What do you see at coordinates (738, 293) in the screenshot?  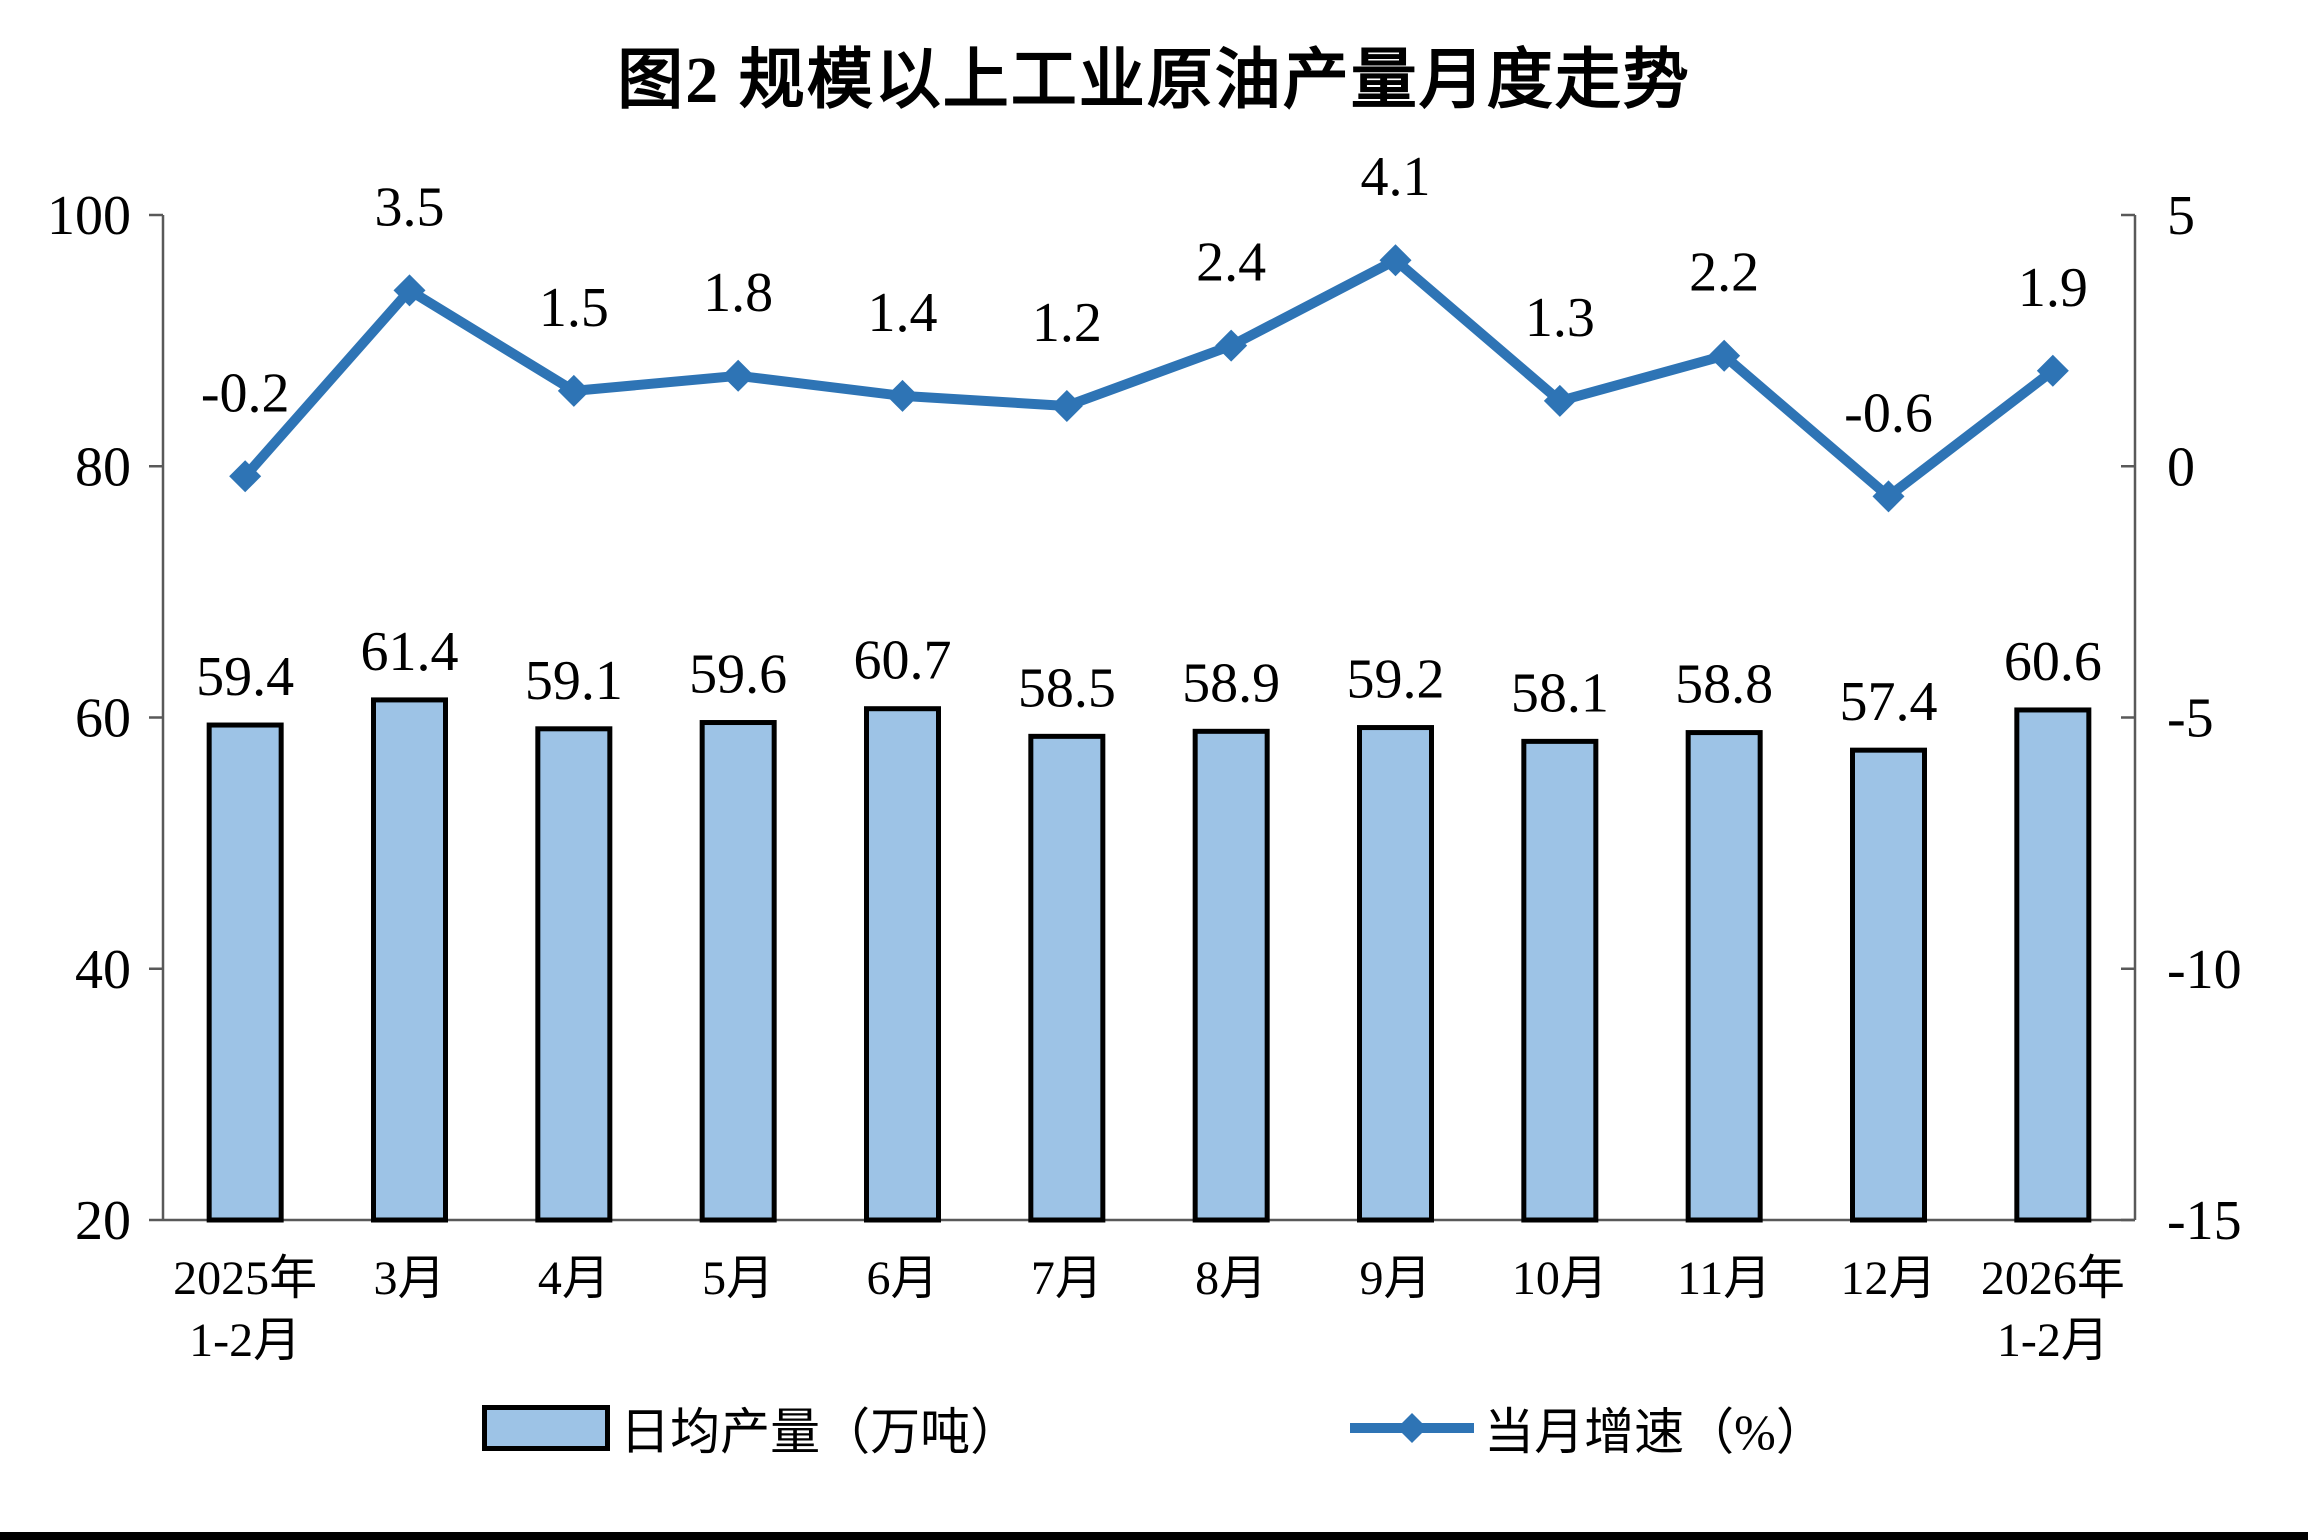 I see `line-value-label: 1.8` at bounding box center [738, 293].